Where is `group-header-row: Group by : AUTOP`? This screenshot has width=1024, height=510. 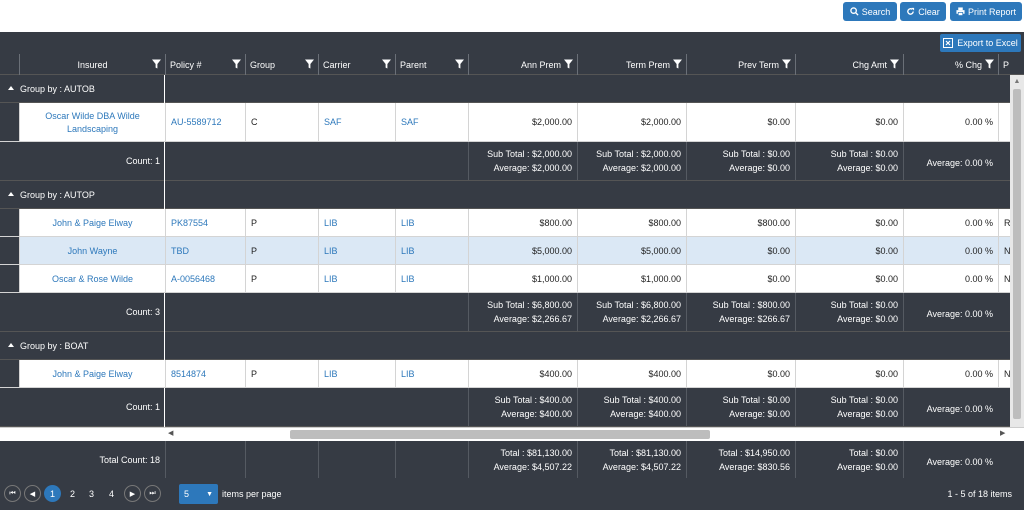 group-header-row: Group by : AUTOP is located at coordinates (505, 195).